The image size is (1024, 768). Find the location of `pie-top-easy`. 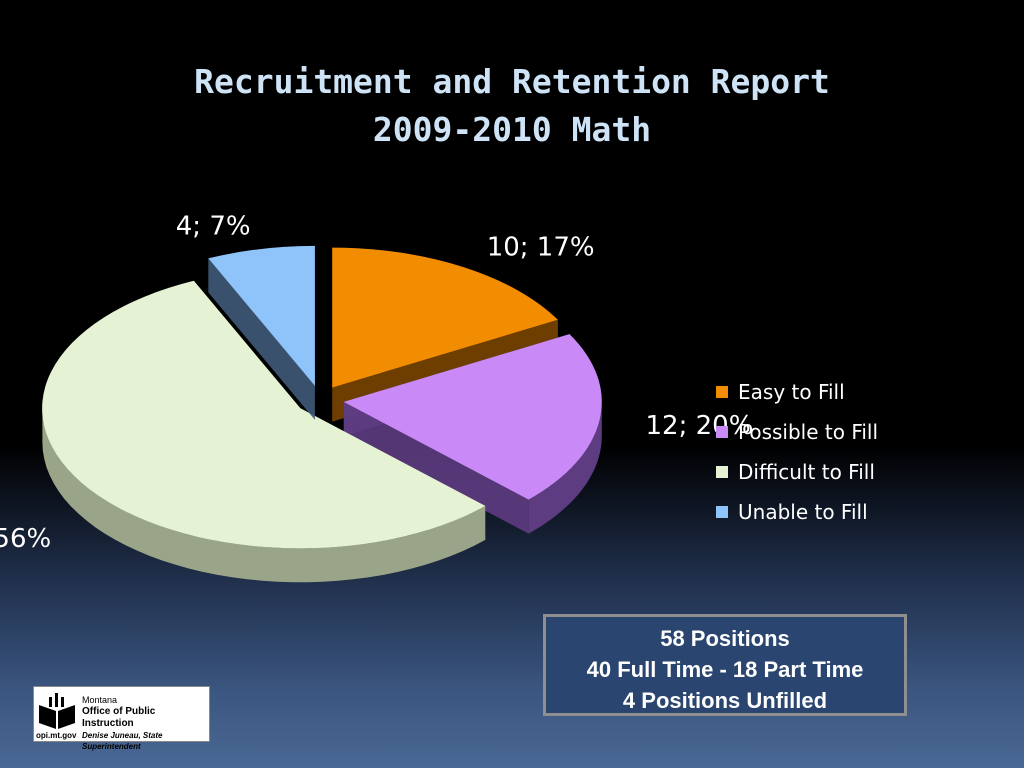

pie-top-easy is located at coordinates (445, 317).